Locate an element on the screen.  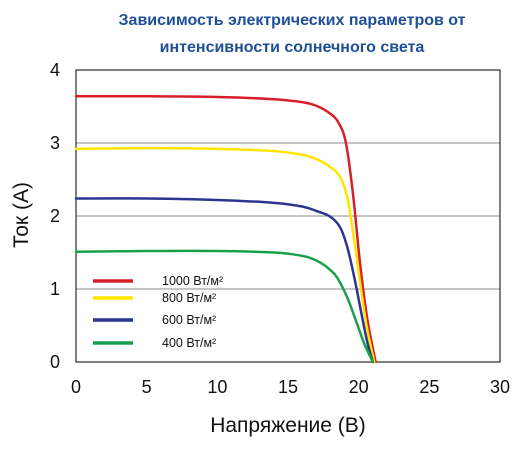
x-tick-label-10: 10 is located at coordinates (217, 387).